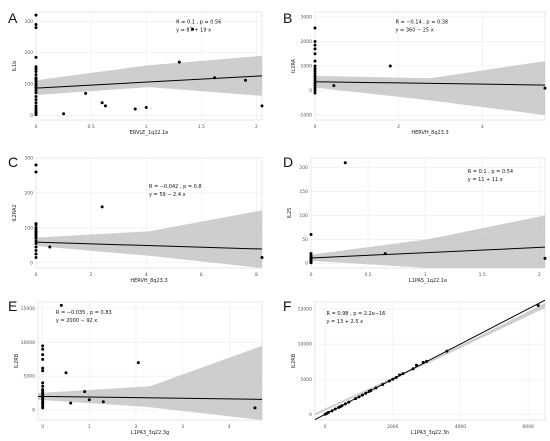  I want to click on stats-annotation: R = 0.1 , p = 0.54, so click(490, 172).